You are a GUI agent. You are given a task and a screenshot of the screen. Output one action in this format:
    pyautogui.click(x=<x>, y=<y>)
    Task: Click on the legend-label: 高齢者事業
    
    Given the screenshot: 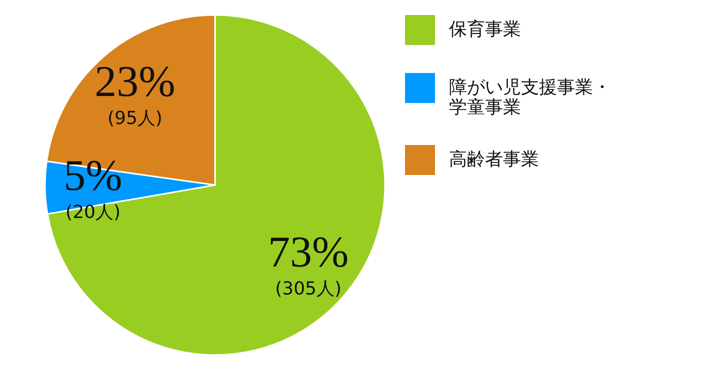 What is the action you would take?
    pyautogui.click(x=494, y=159)
    